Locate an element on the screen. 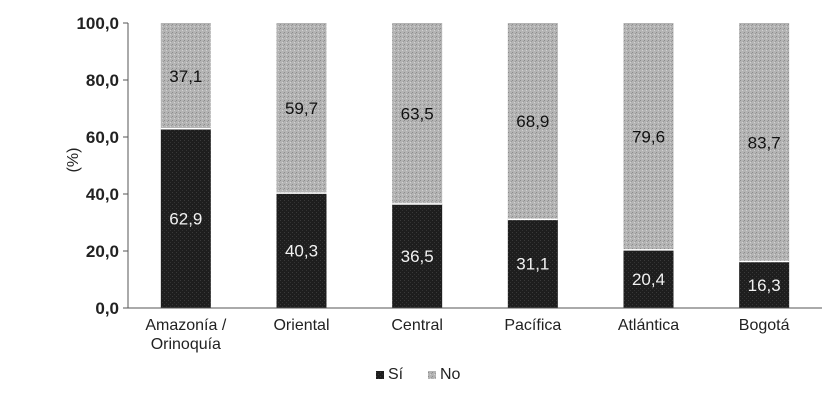 Image resolution: width=838 pixels, height=411 pixels. data-label-si: 62,9 is located at coordinates (185, 218).